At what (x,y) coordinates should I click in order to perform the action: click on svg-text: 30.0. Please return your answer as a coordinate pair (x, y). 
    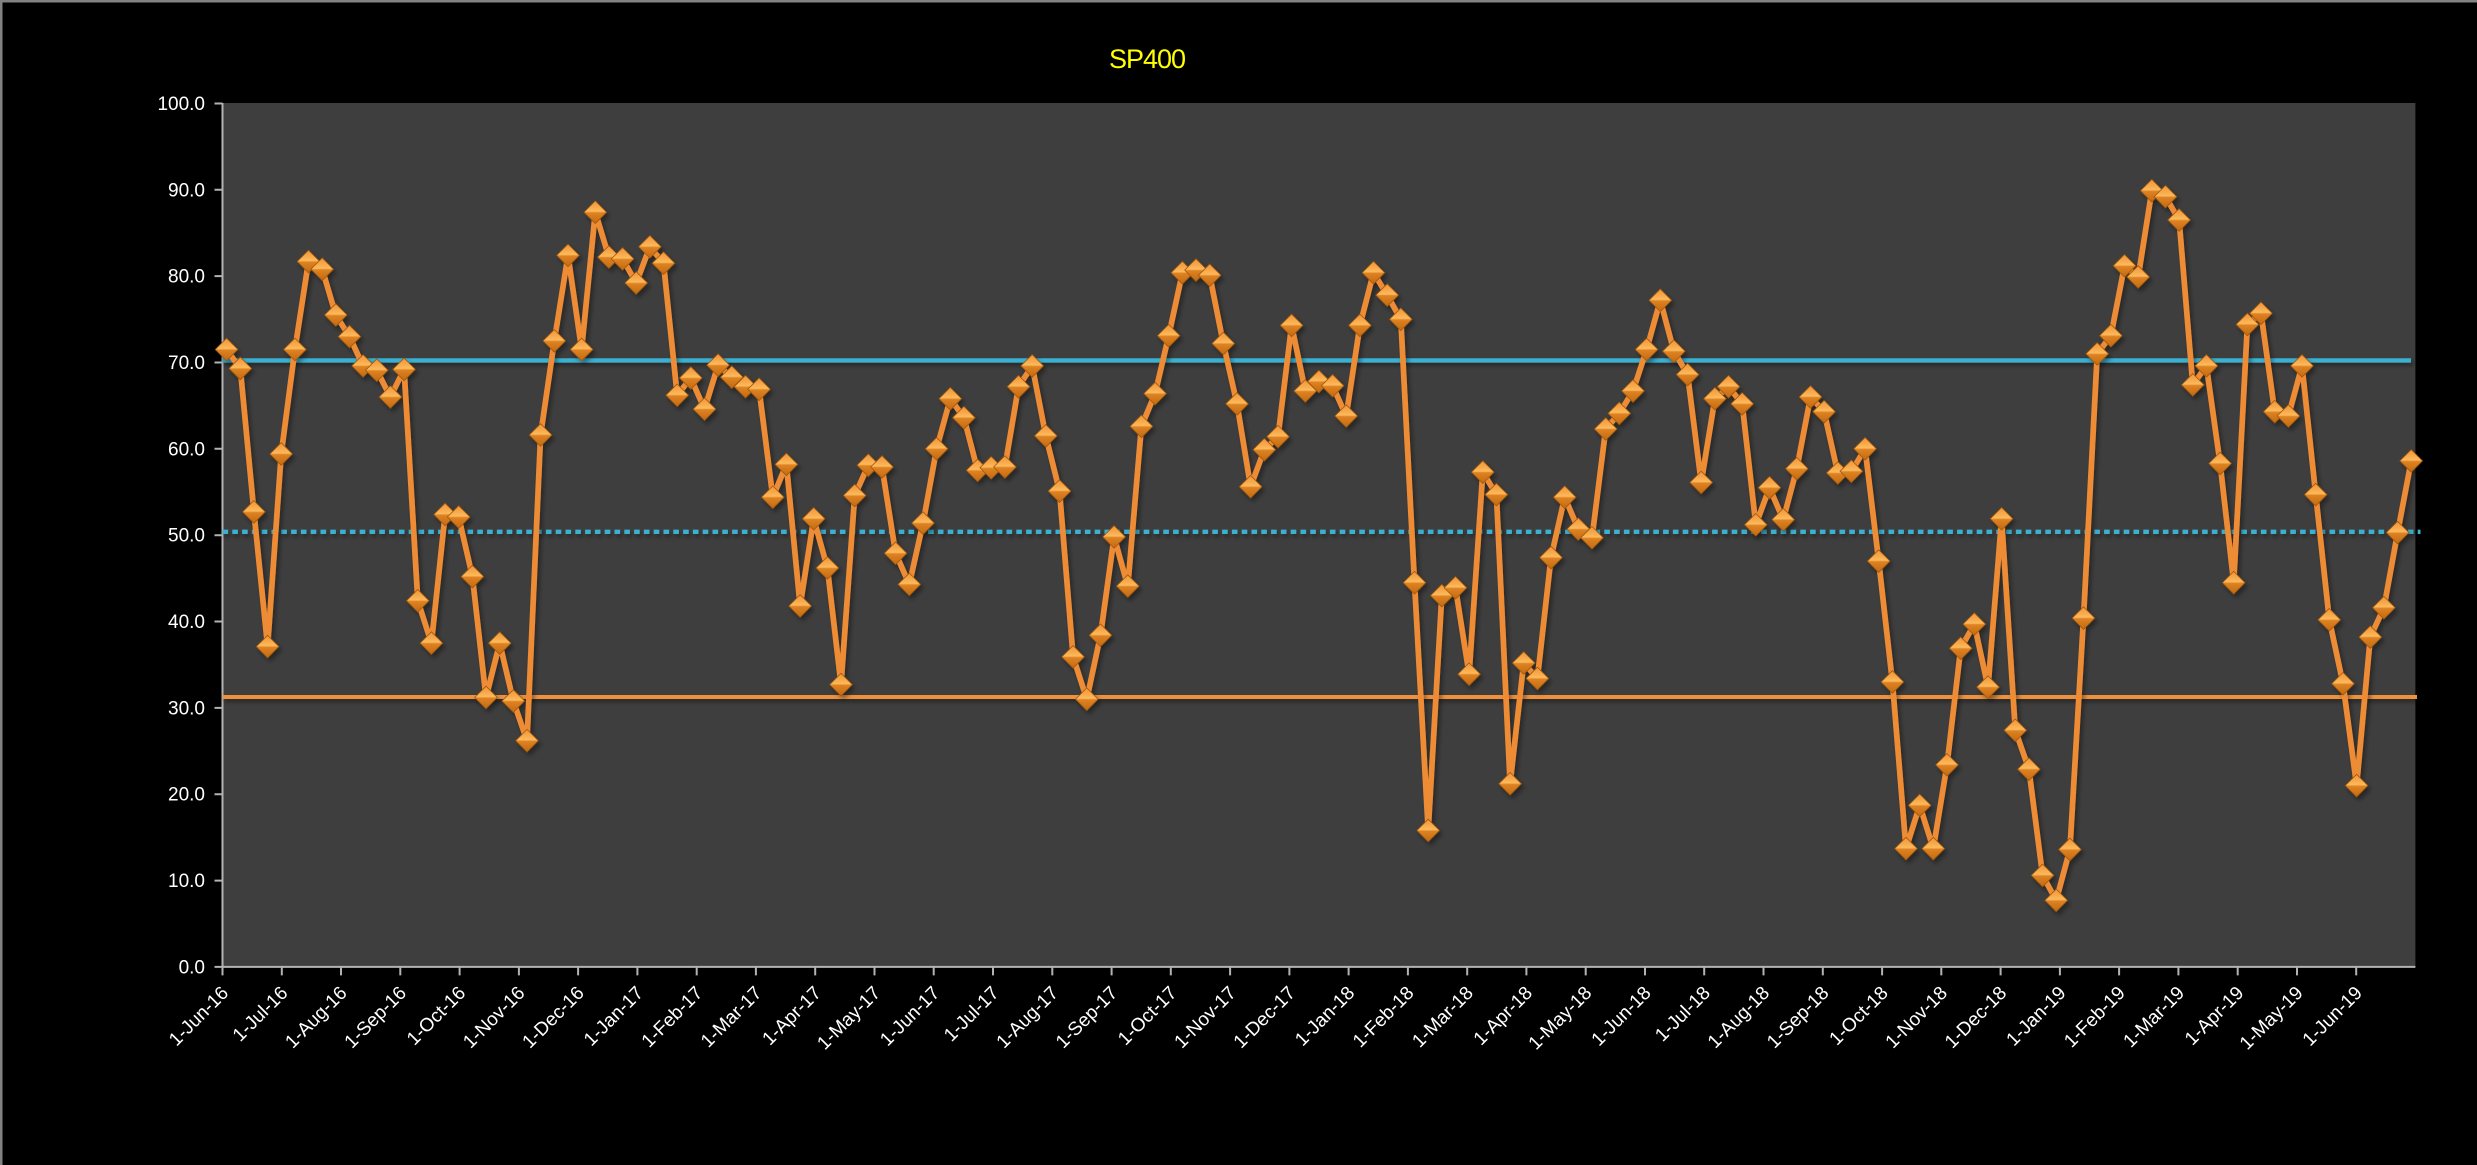
    Looking at the image, I should click on (186, 708).